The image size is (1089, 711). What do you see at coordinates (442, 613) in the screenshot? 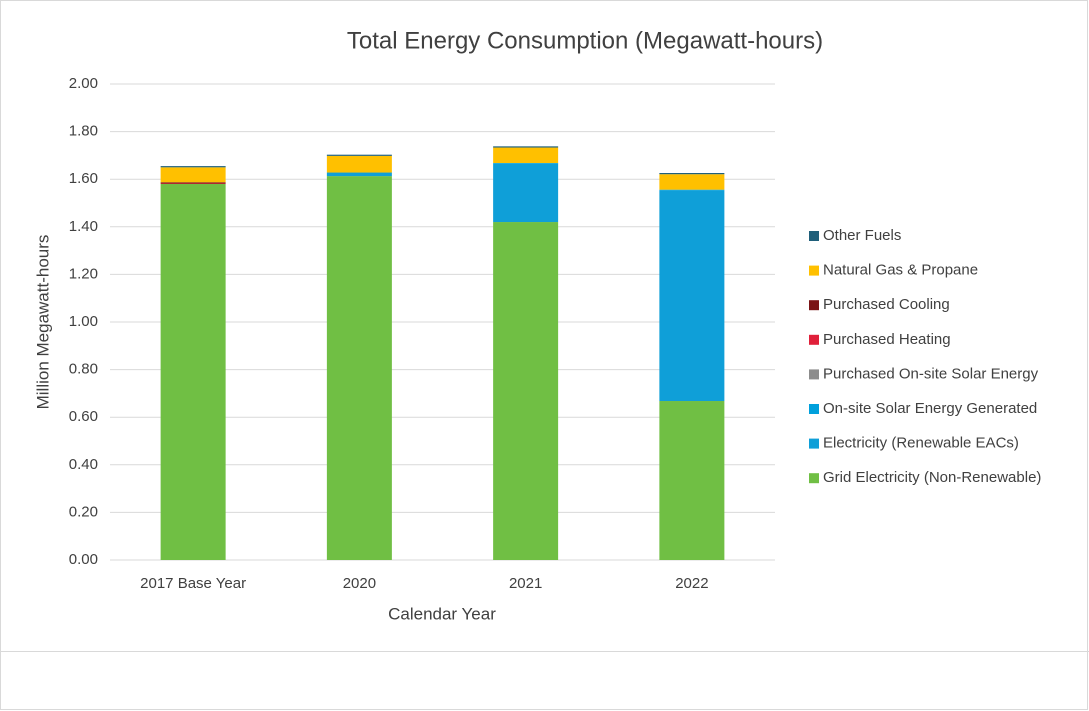
I see `x-axis-title: Calendar Year` at bounding box center [442, 613].